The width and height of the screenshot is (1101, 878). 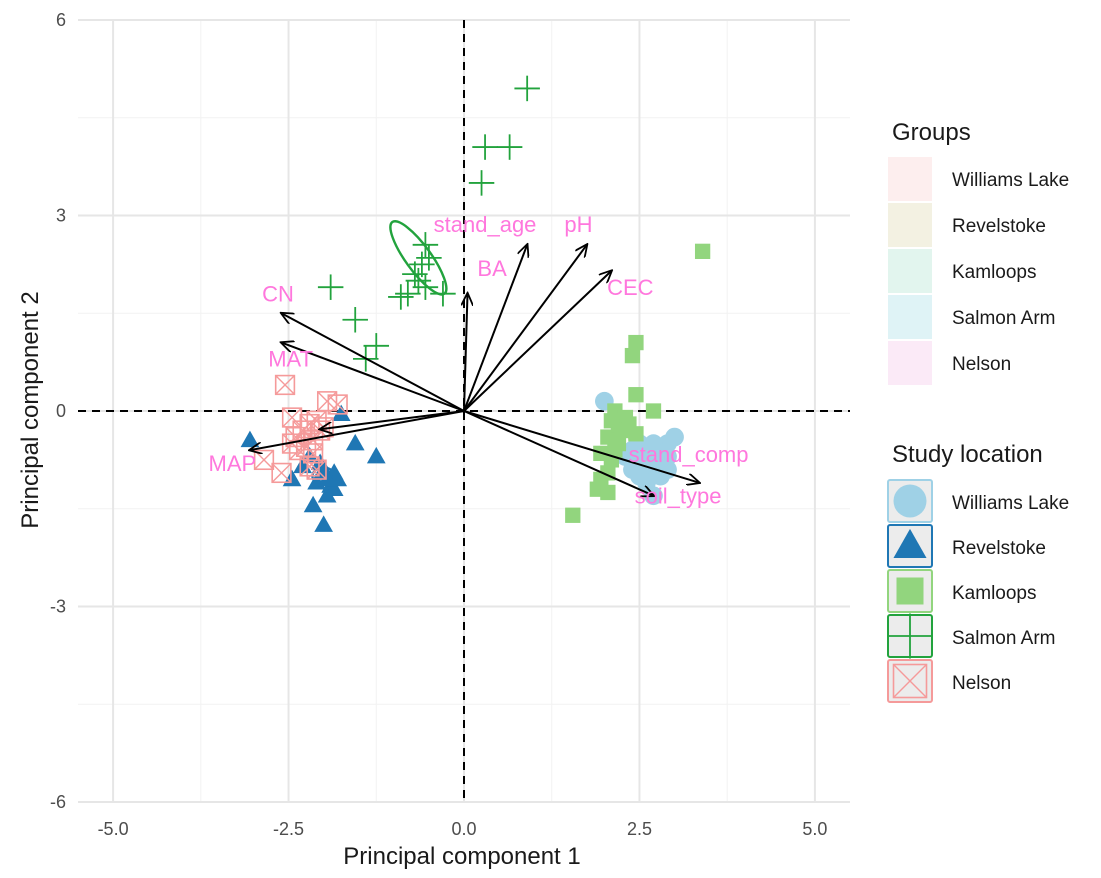 What do you see at coordinates (492, 268) in the screenshot?
I see `loading-label: BA` at bounding box center [492, 268].